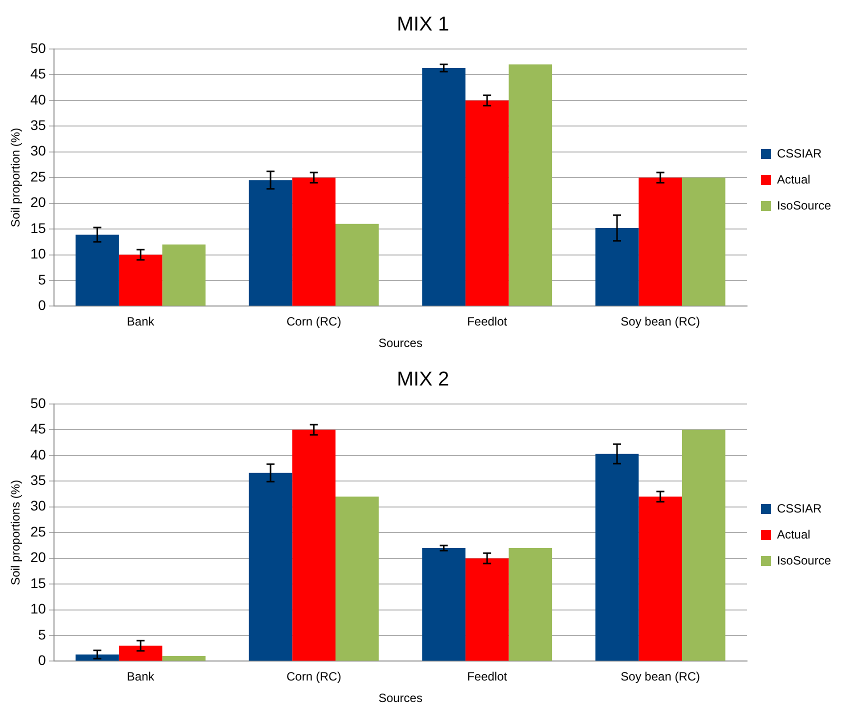 The height and width of the screenshot is (714, 846). What do you see at coordinates (423, 379) in the screenshot?
I see `chart-title: MIX 2` at bounding box center [423, 379].